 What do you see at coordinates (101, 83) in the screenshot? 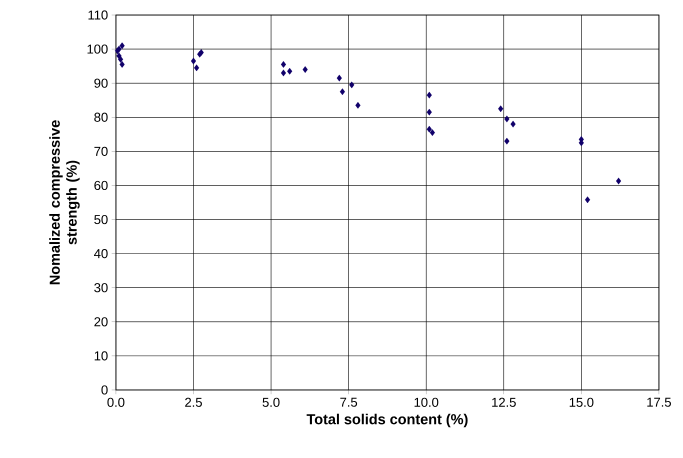
I see `y-tick-label: 90` at bounding box center [101, 83].